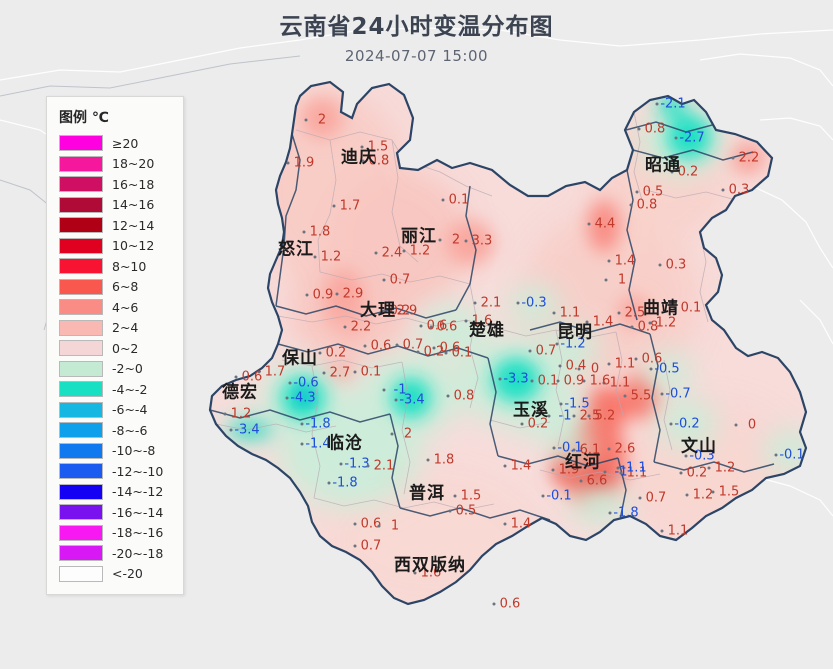  I want to click on prefecture-label-德宏: 德宏, so click(240, 392).